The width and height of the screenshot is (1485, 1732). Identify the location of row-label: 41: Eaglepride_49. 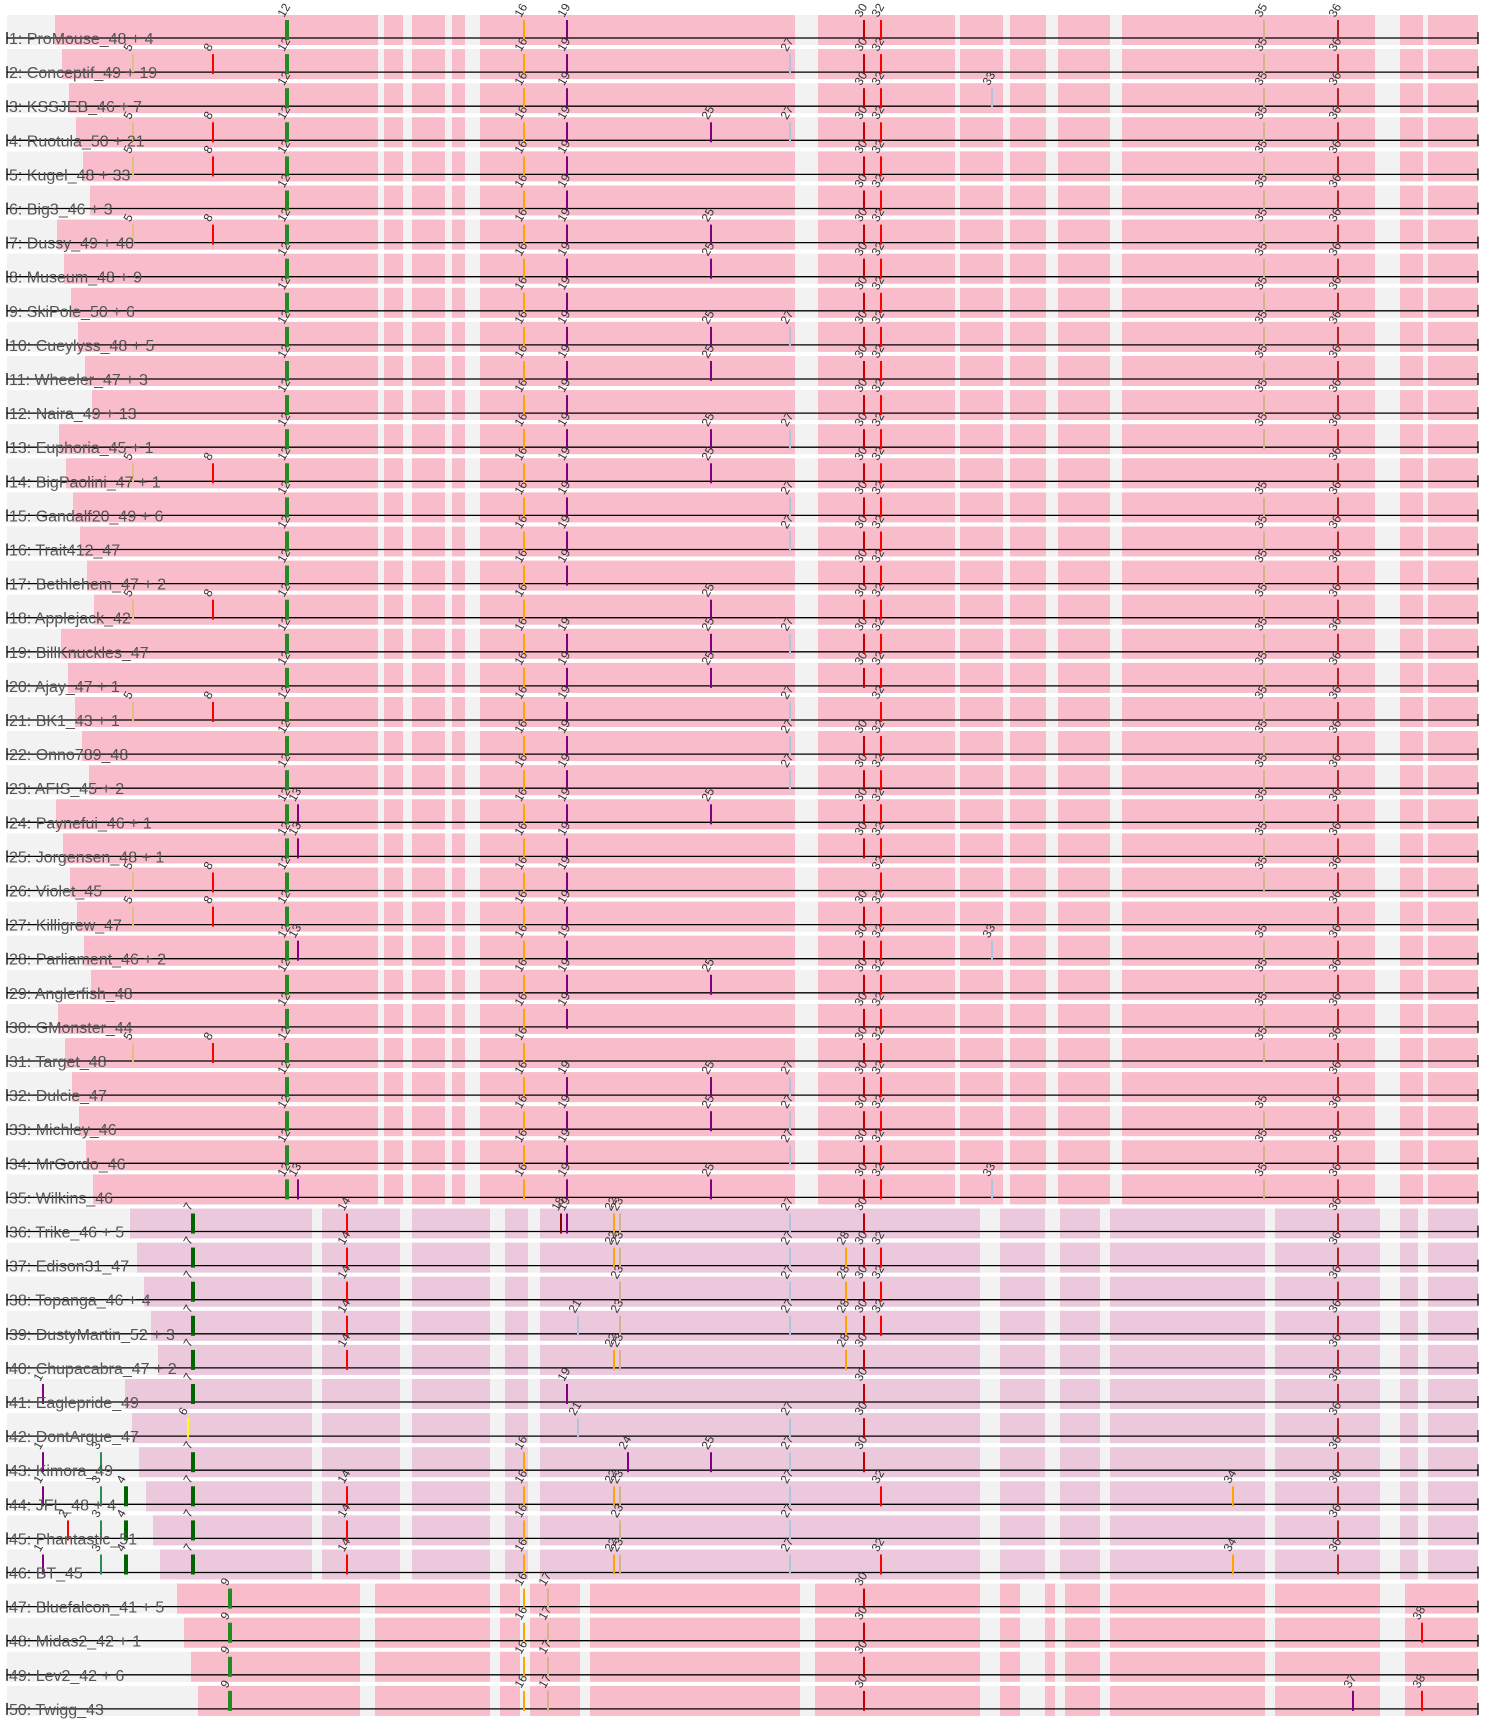
(74, 1403).